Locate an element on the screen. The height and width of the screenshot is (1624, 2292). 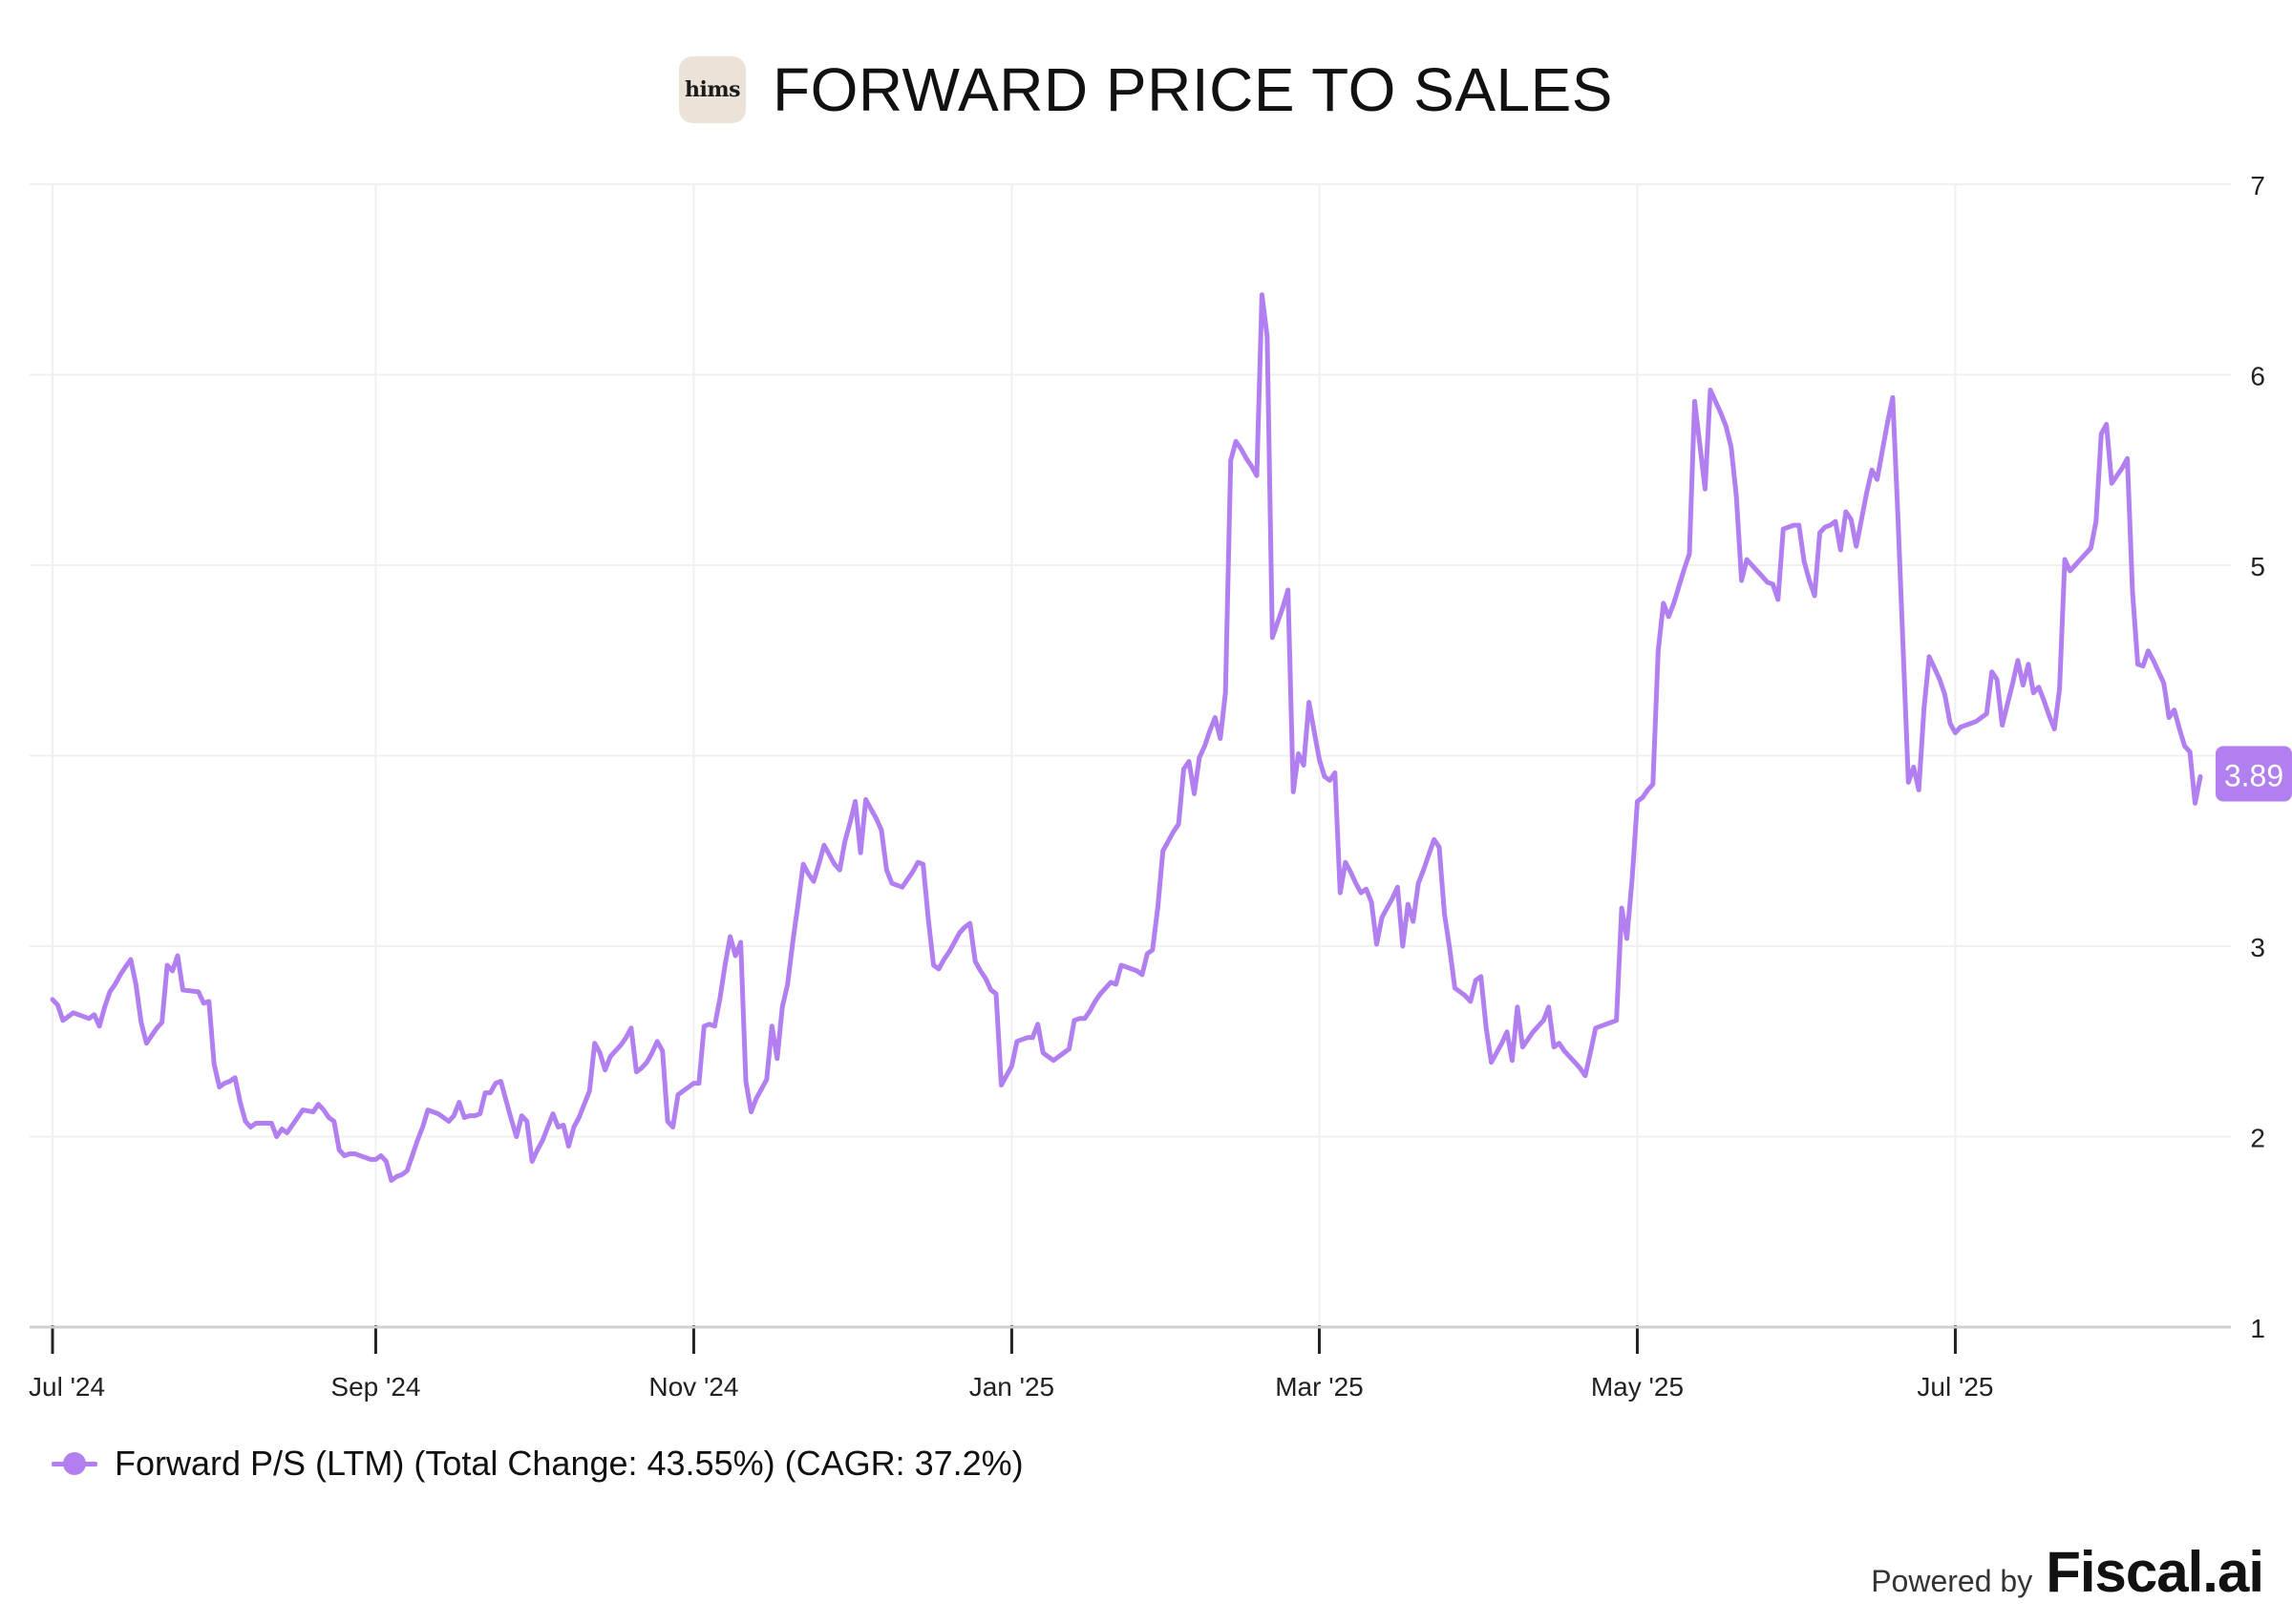
x-tick-label: May '25 is located at coordinates (1637, 1387).